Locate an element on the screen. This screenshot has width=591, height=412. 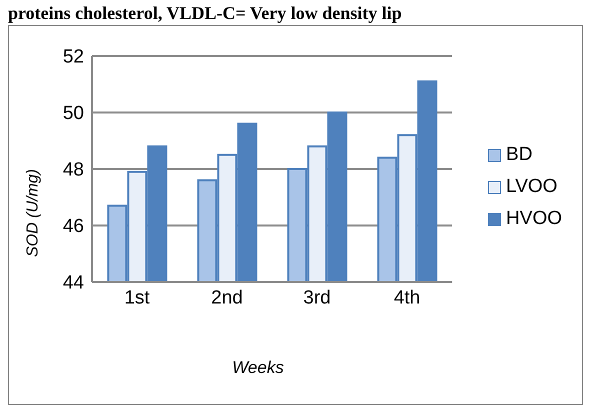
y-tick-label: 44 is located at coordinates (73, 283).